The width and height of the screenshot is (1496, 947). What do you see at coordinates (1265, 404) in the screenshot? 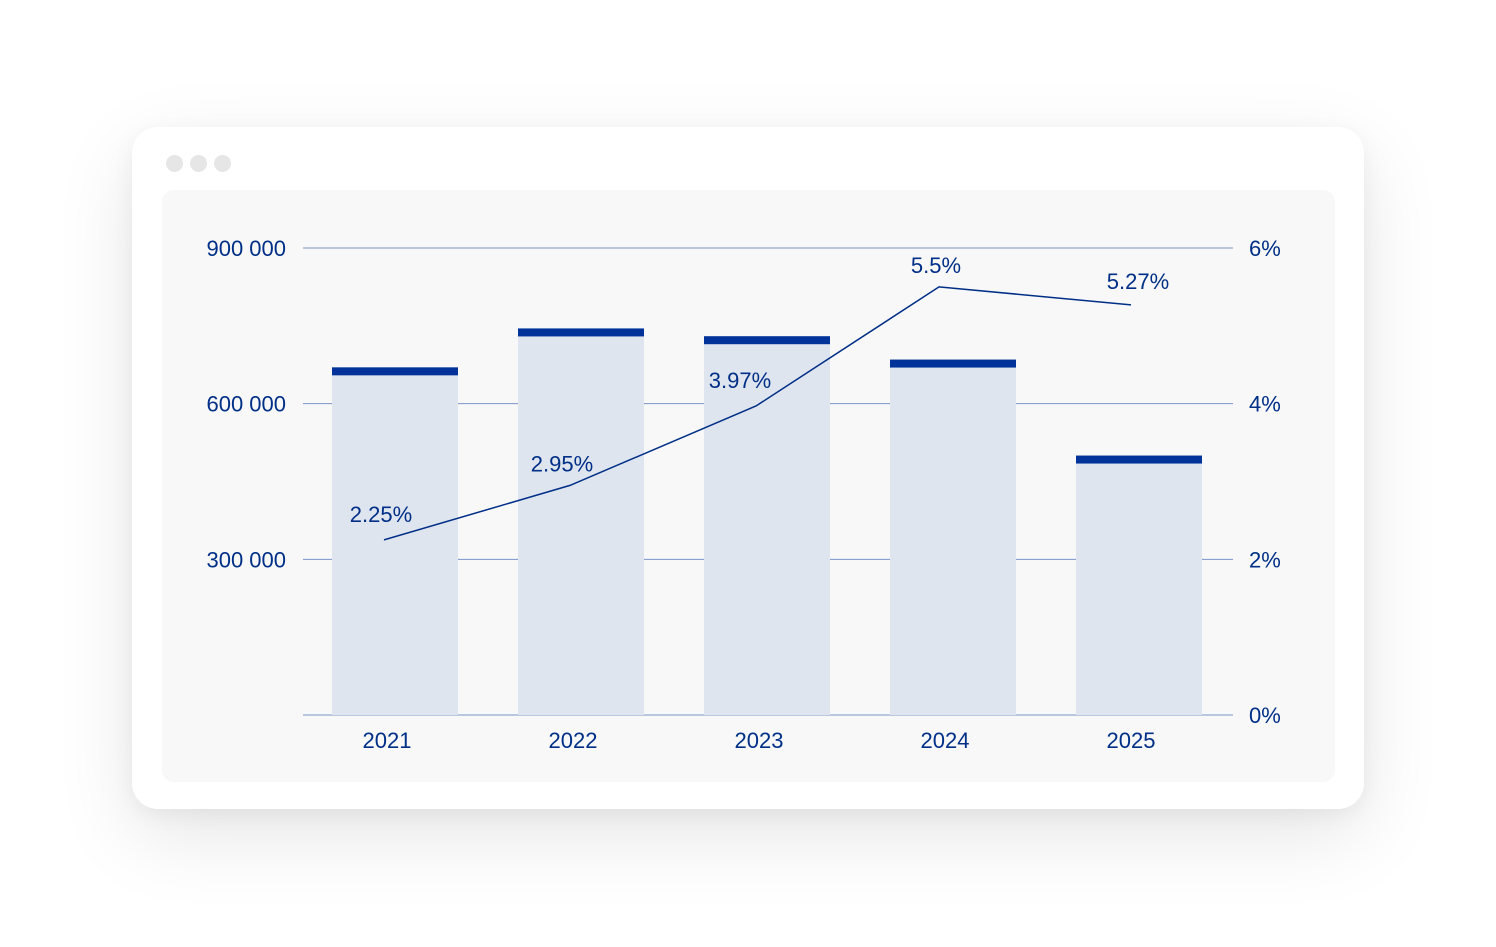
I see `y-right-tick-label: 4%` at bounding box center [1265, 404].